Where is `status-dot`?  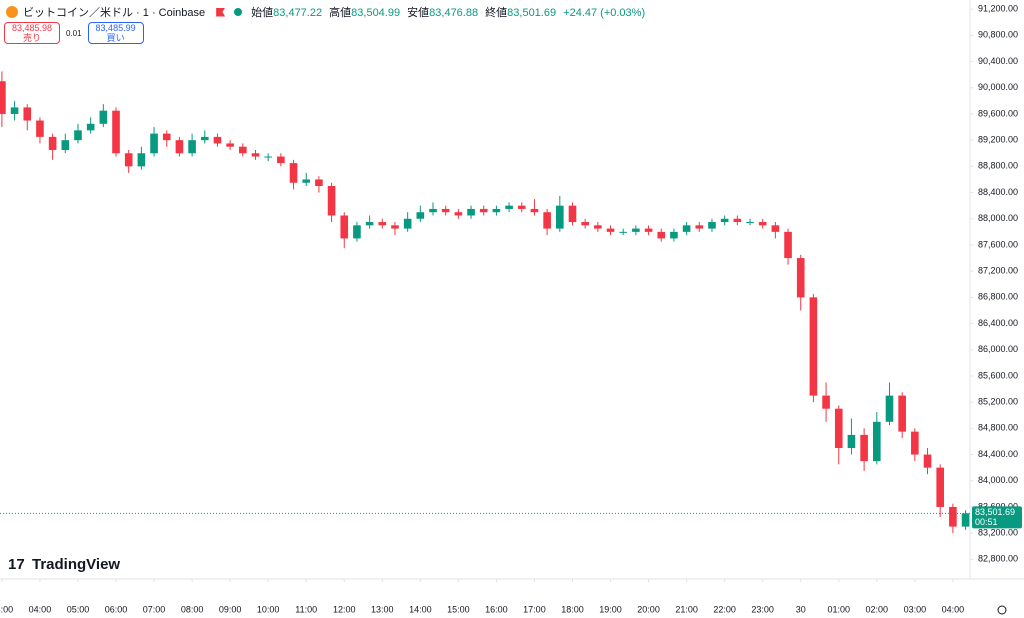 status-dot is located at coordinates (238, 12).